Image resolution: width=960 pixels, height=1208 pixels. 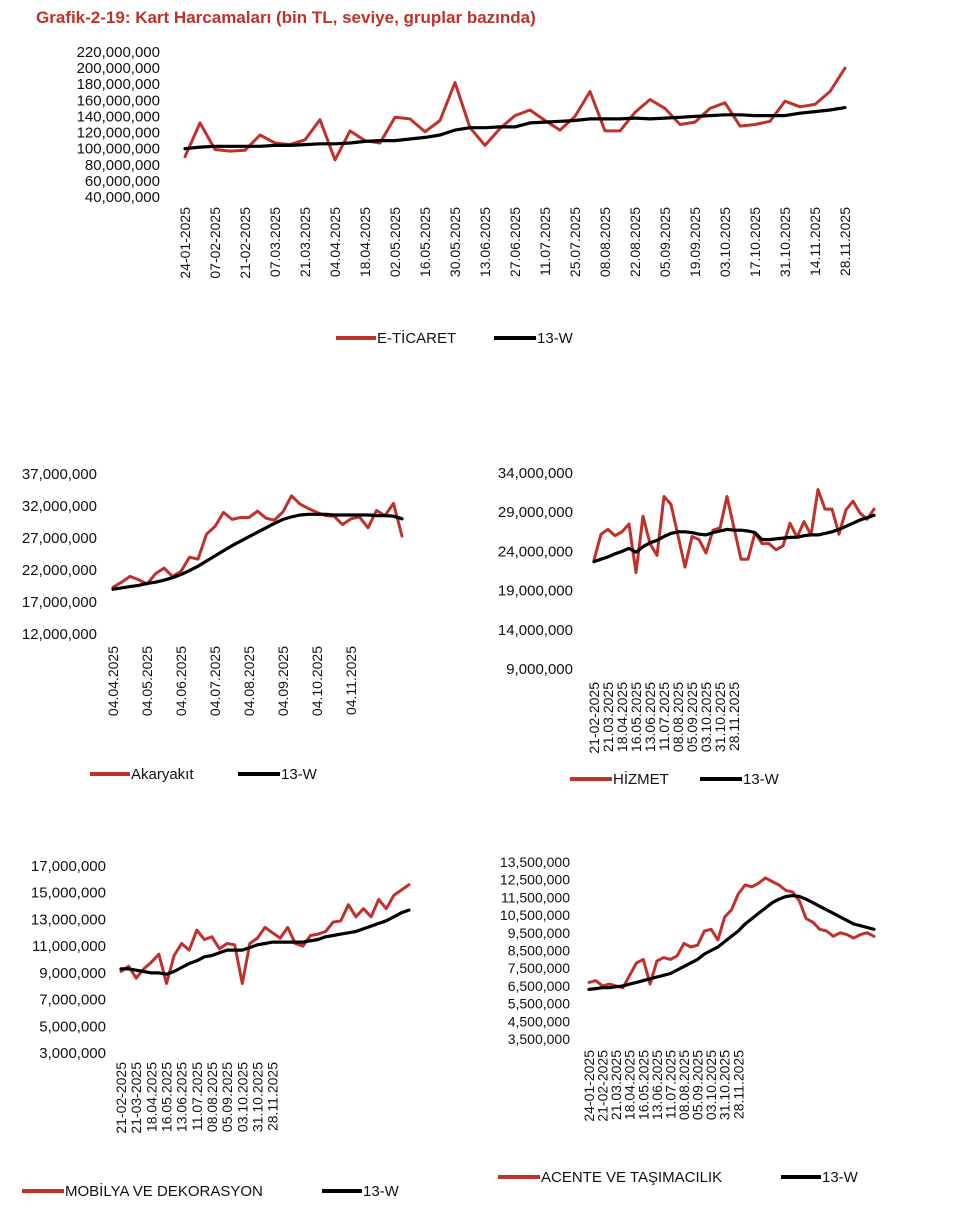 I want to click on x-tick-label: 04.08.2025, so click(x=249, y=681).